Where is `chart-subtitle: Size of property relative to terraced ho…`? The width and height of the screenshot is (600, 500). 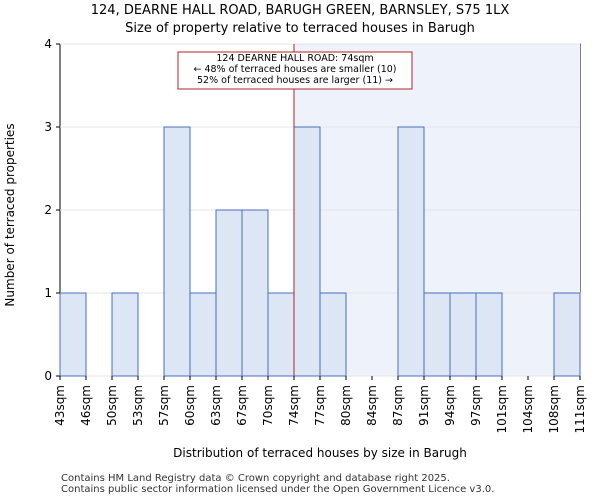 chart-subtitle: Size of property relative to terraced ho… is located at coordinates (300, 28).